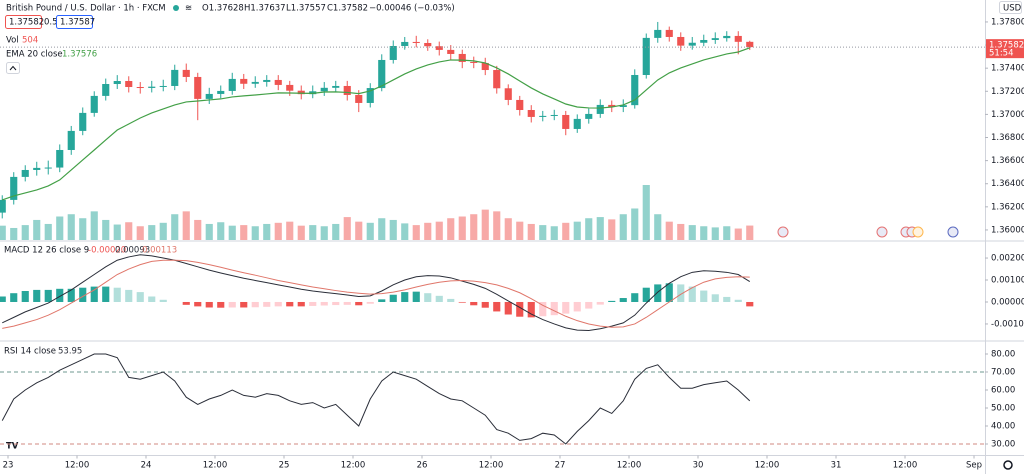 The height and width of the screenshot is (474, 1024). Describe the element at coordinates (159, 251) in the screenshot. I see `macd-legend-value: 0.00113` at that location.